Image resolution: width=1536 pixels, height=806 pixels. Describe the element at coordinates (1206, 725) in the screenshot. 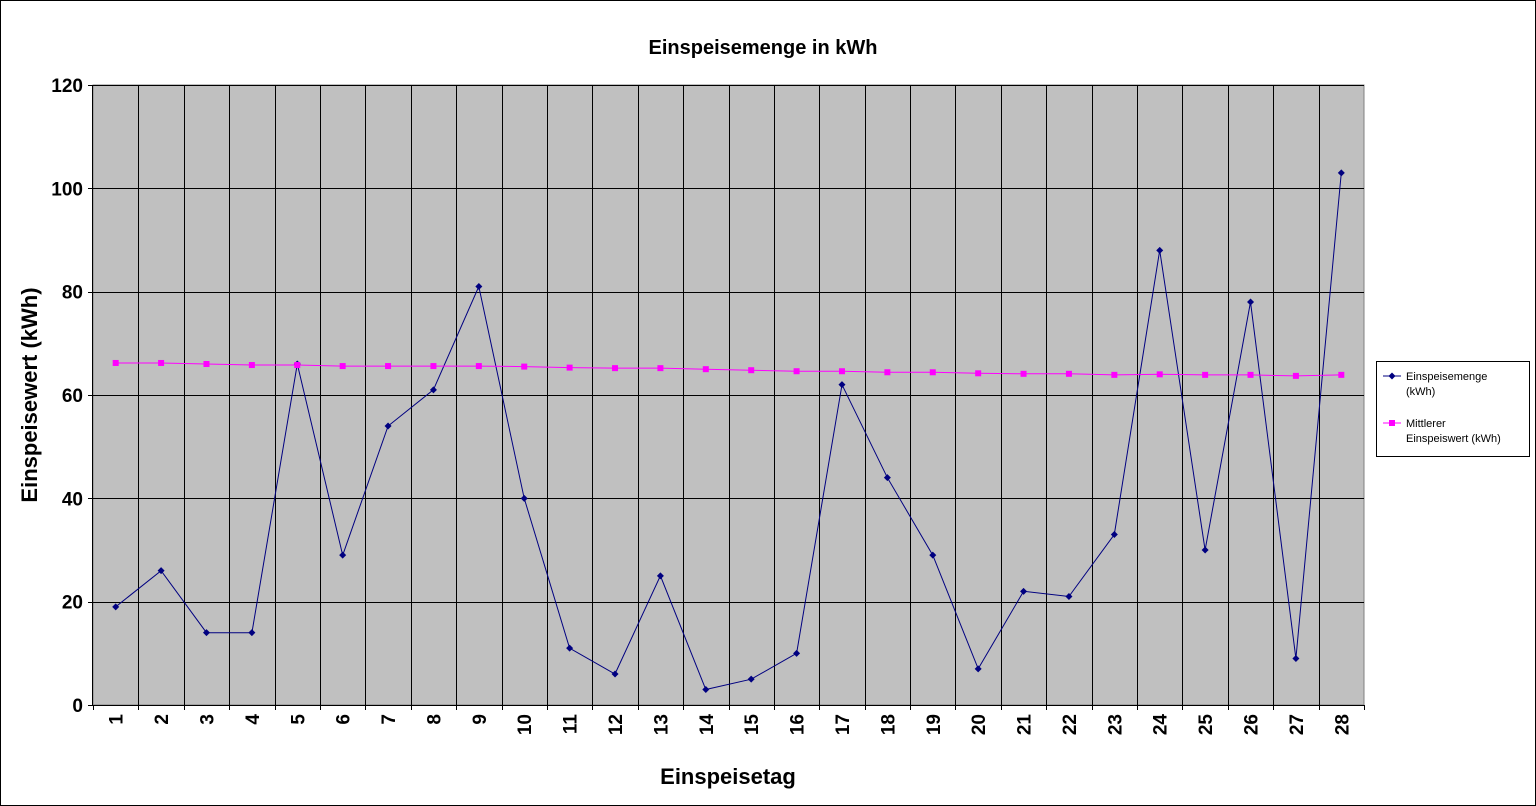

I see `x-tick-label: 25` at that location.